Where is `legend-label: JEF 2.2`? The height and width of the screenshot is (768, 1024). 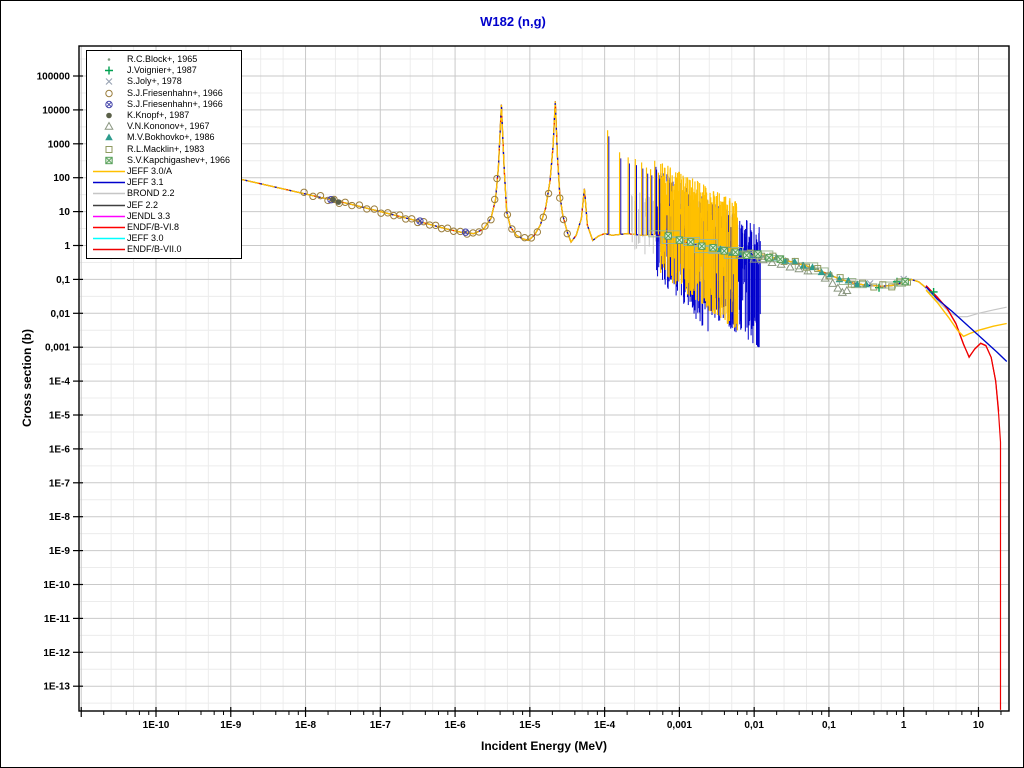
legend-label: JEF 2.2 is located at coordinates (143, 204).